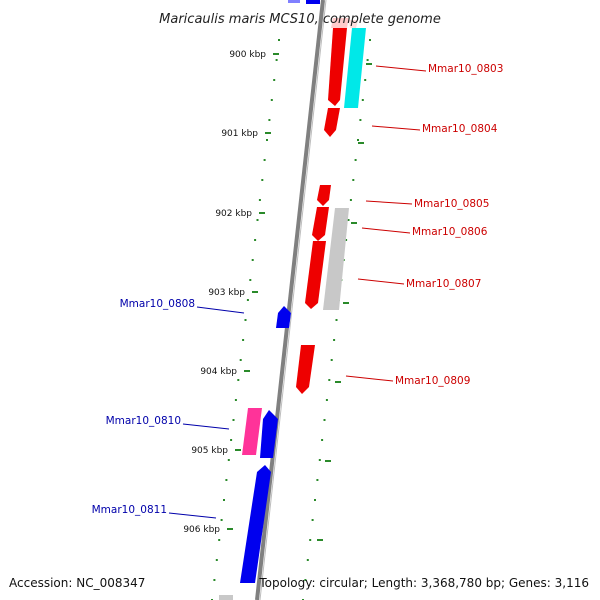 The width and height of the screenshot is (600, 600). I want to click on gene-label: Mmar10_0804, so click(460, 129).